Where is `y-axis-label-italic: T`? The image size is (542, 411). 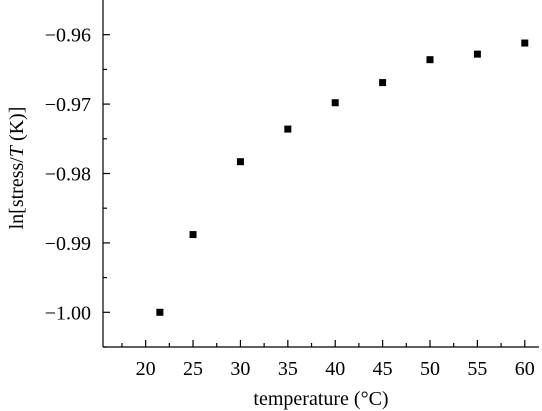 y-axis-label-italic: T is located at coordinates (17, 150).